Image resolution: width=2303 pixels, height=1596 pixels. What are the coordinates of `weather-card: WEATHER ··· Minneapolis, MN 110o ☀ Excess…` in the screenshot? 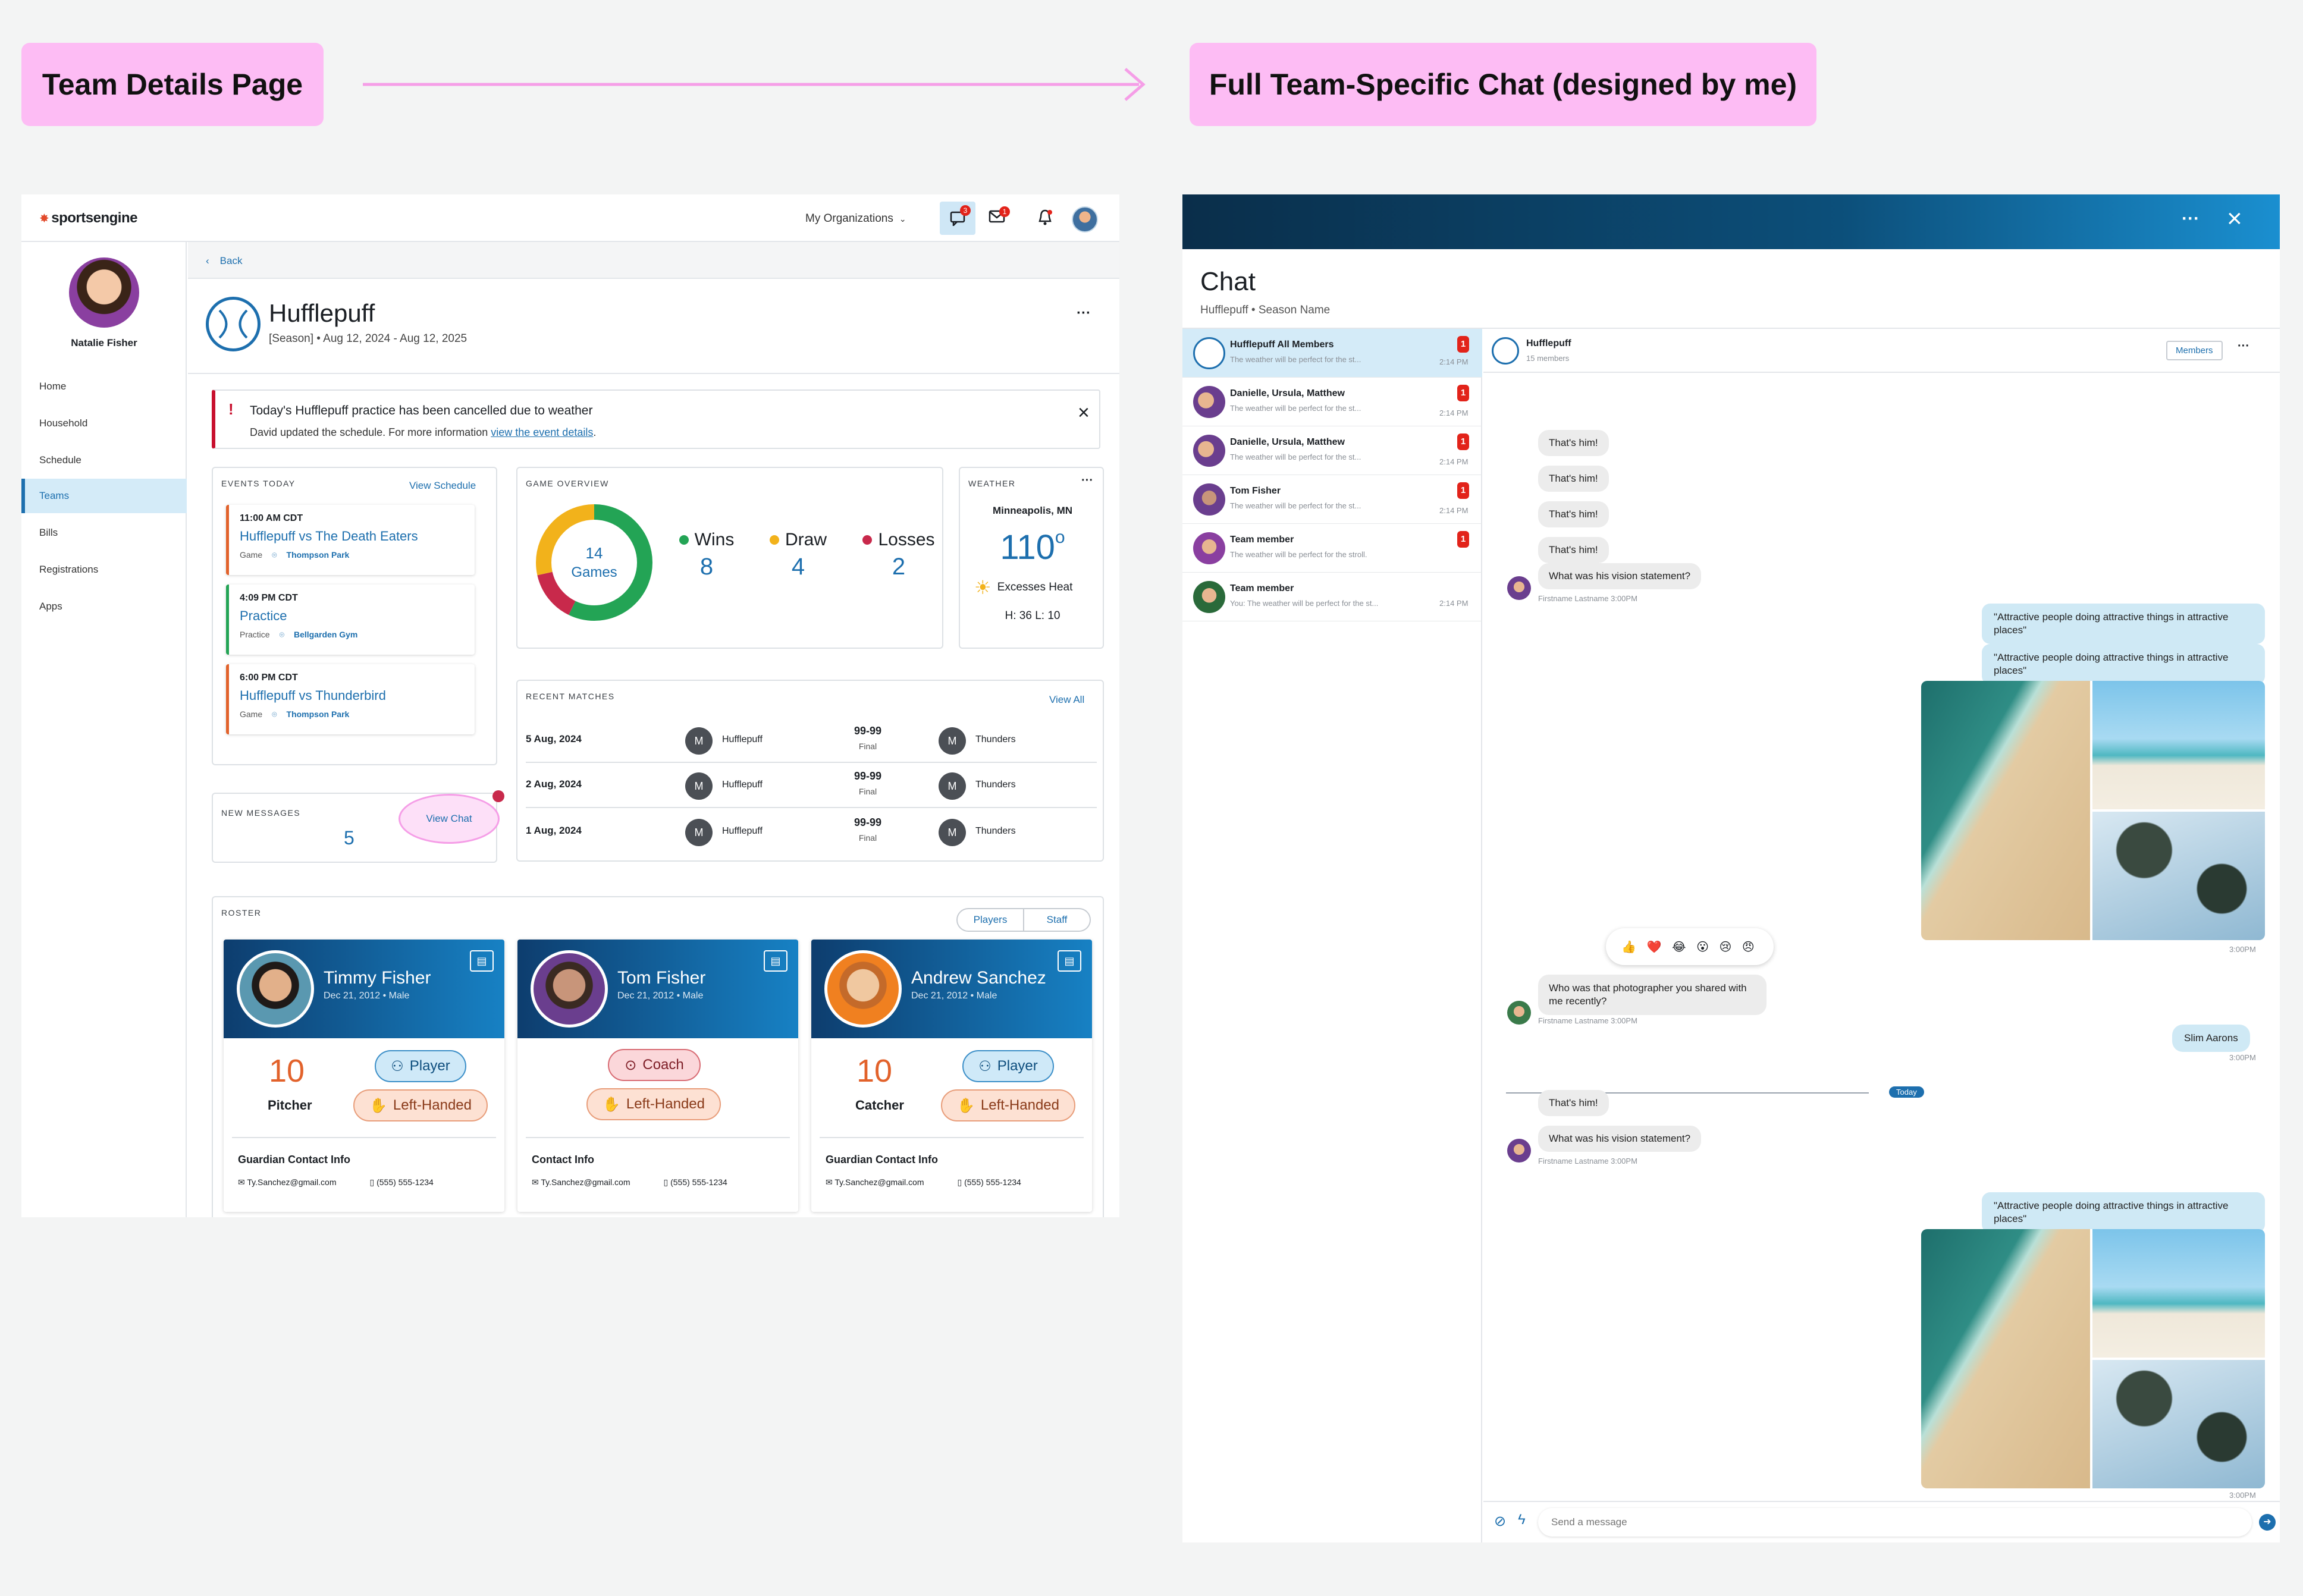 It's located at (1031, 558).